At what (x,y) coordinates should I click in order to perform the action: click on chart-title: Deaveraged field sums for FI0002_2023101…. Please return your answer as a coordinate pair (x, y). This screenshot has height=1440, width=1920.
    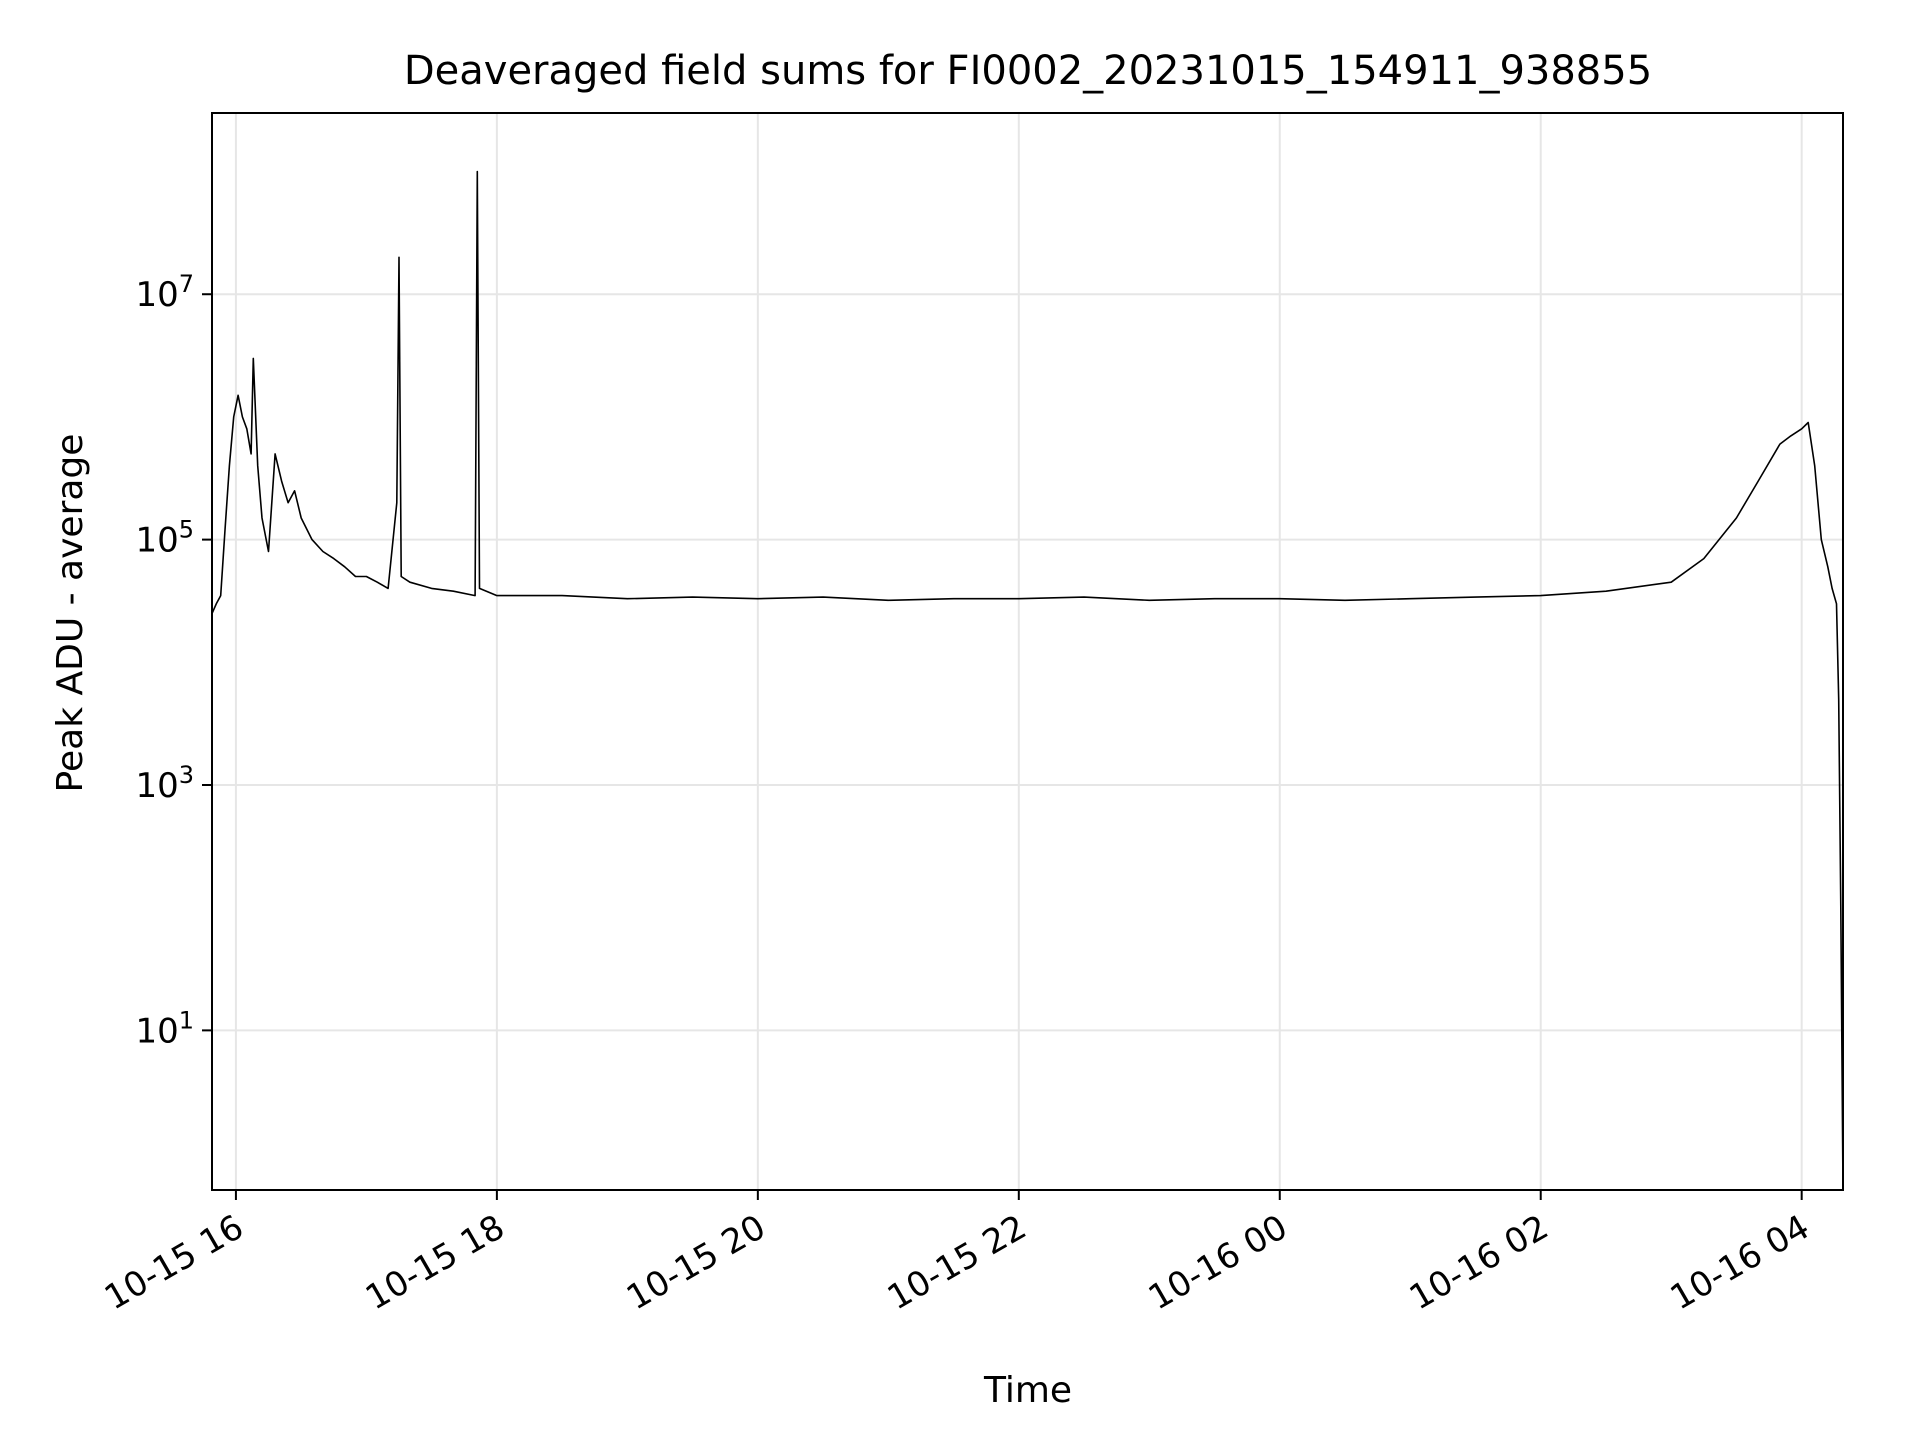
    Looking at the image, I should click on (1028, 71).